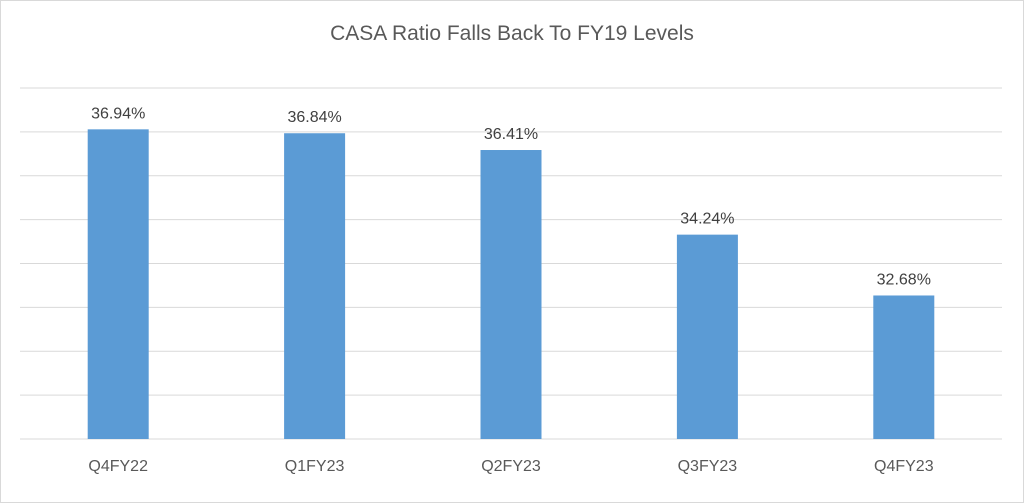 This screenshot has width=1024, height=503. I want to click on bar-q4fy23, so click(904, 367).